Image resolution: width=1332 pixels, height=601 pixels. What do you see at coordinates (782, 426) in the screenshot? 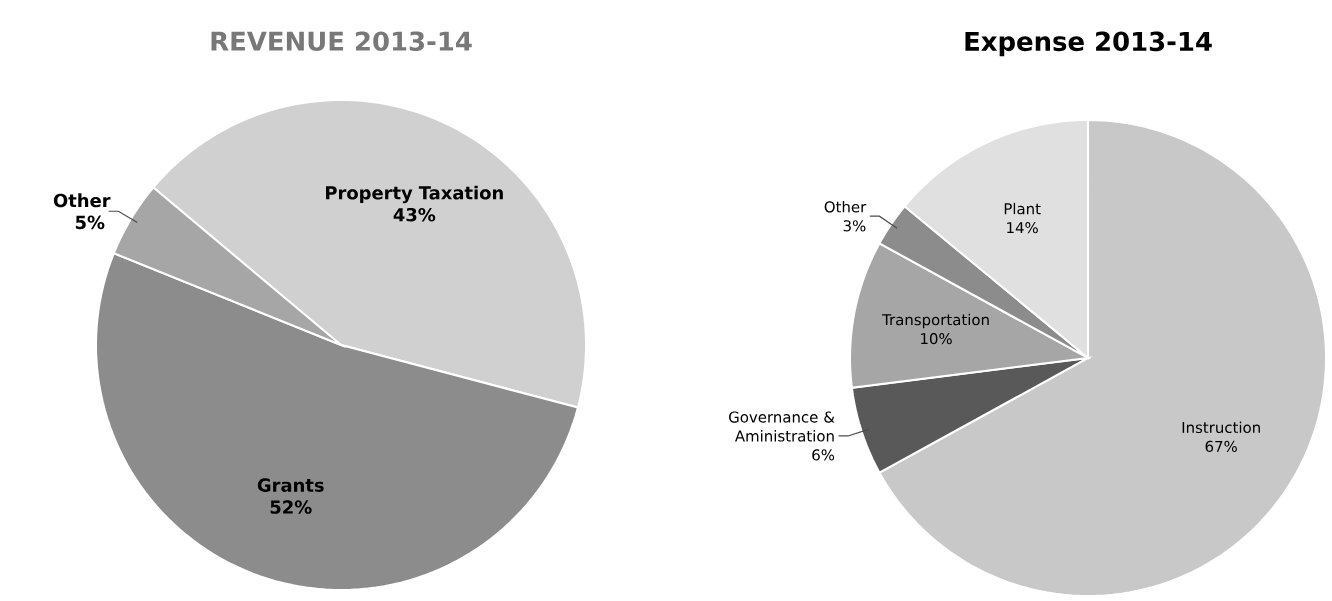
I see `slice-label: Governance & Aministration` at bounding box center [782, 426].